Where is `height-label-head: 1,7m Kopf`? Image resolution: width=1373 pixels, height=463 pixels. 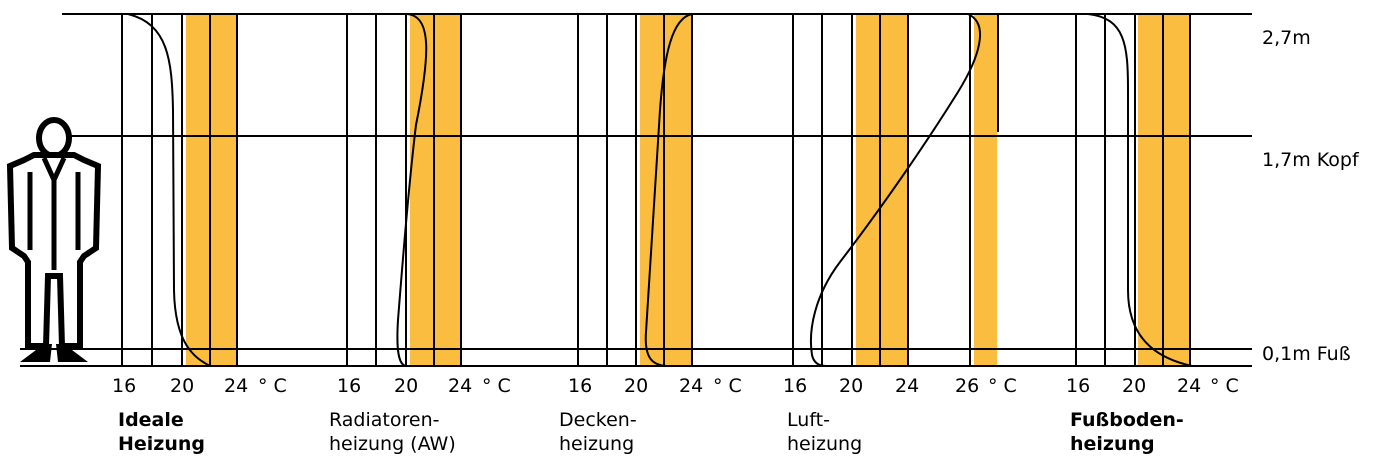
height-label-head: 1,7m Kopf is located at coordinates (1311, 160).